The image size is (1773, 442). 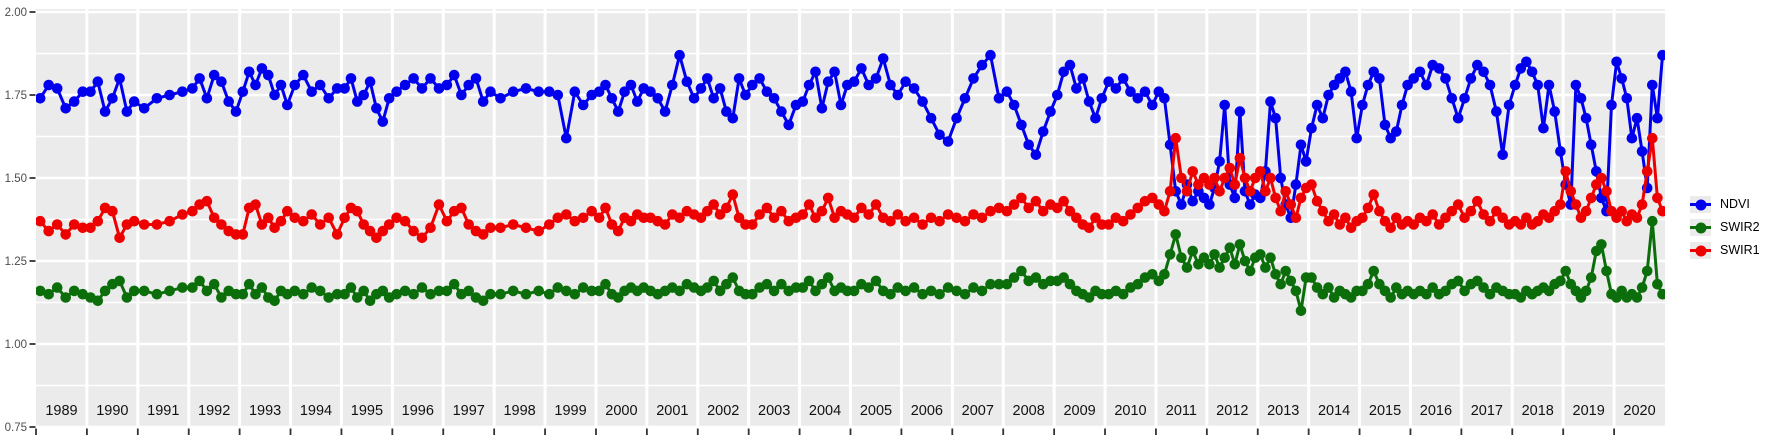 I want to click on x-axis, so click(x=825, y=431).